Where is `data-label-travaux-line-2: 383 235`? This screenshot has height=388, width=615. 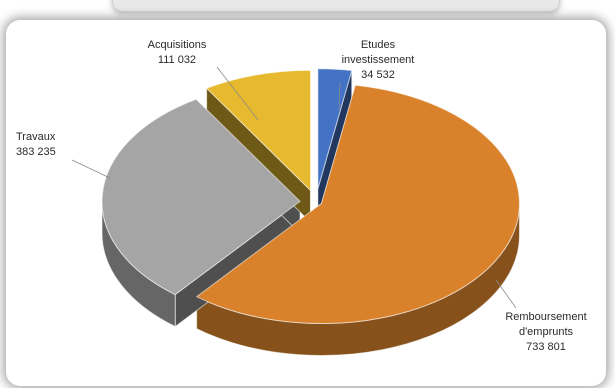 data-label-travaux-line-2: 383 235 is located at coordinates (36, 152).